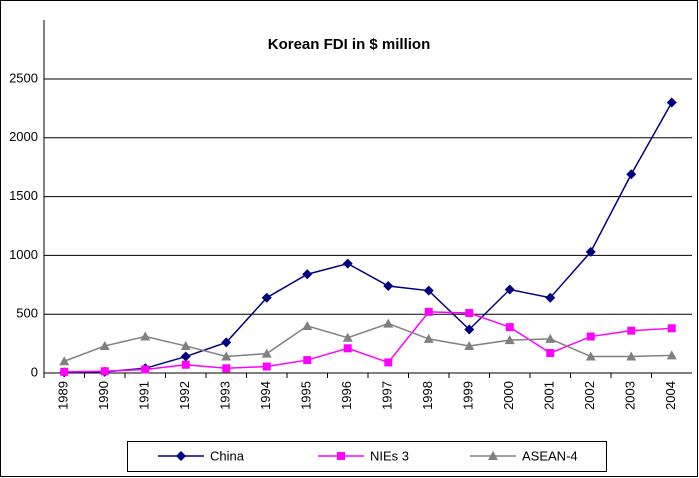  Describe the element at coordinates (346, 395) in the screenshot. I see `x-tick-label: 1996` at that location.